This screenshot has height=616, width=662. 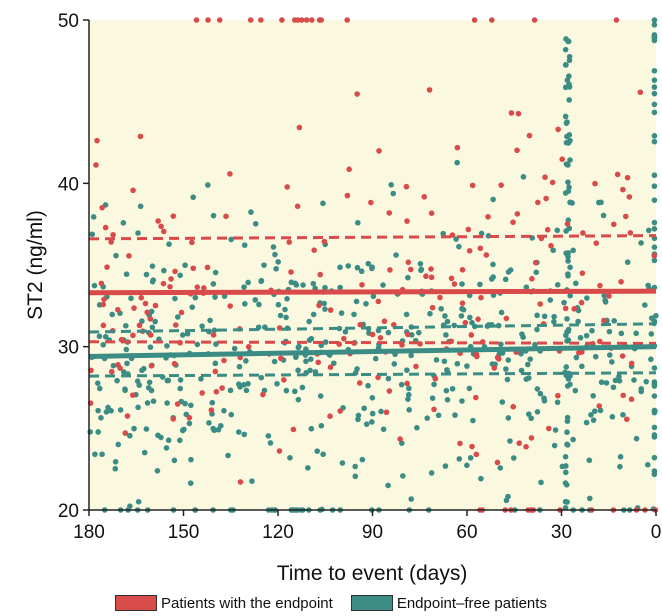 I want to click on x-tick-label: 60, so click(x=466, y=532).